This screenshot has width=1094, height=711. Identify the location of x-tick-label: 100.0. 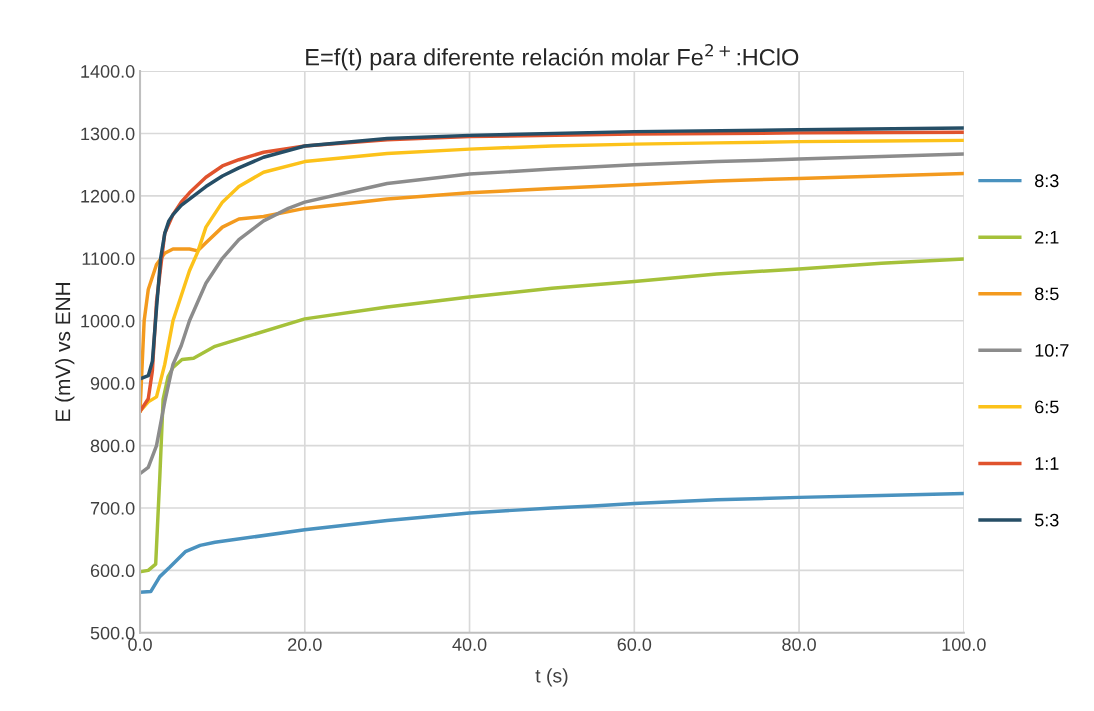
(964, 644).